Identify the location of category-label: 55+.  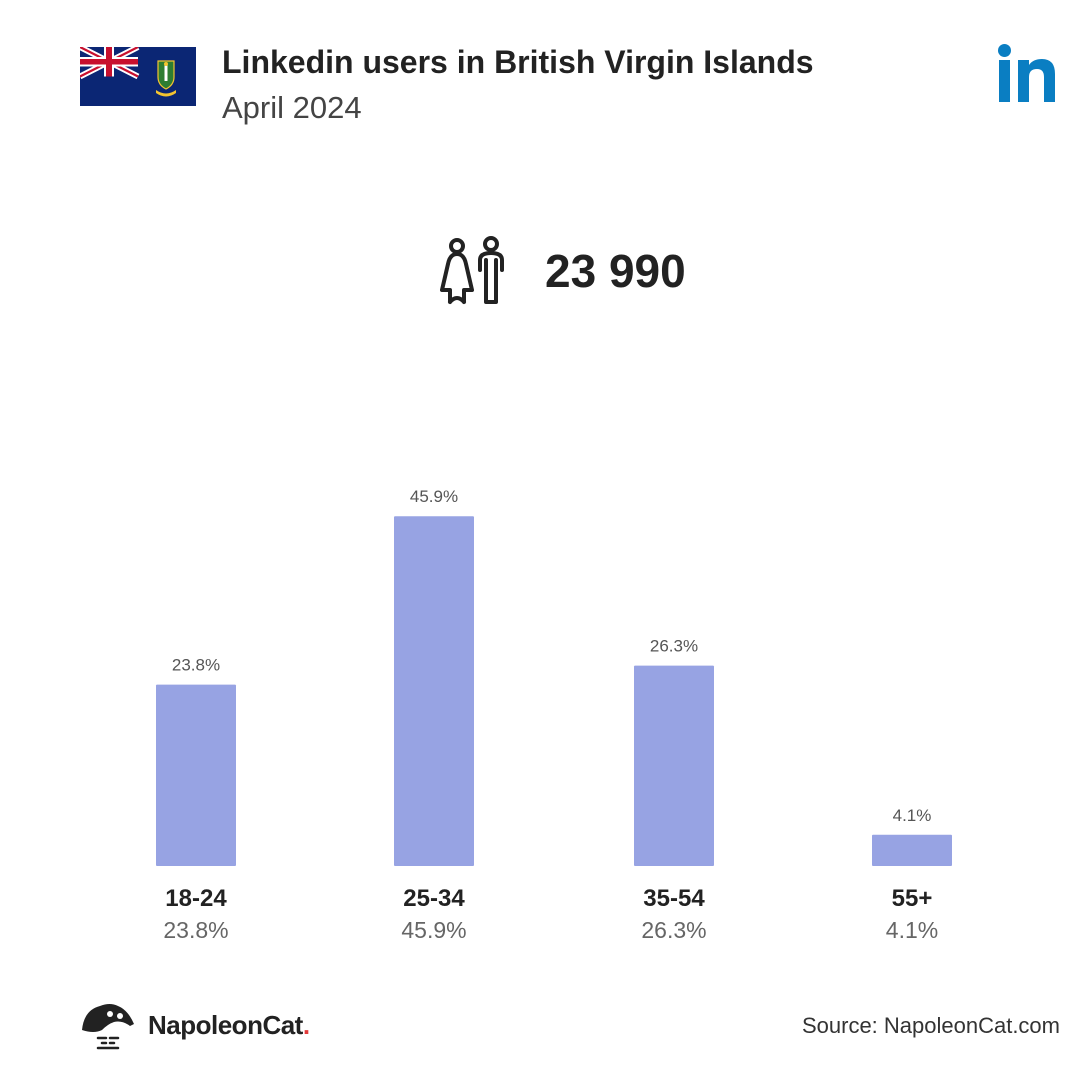
(912, 898).